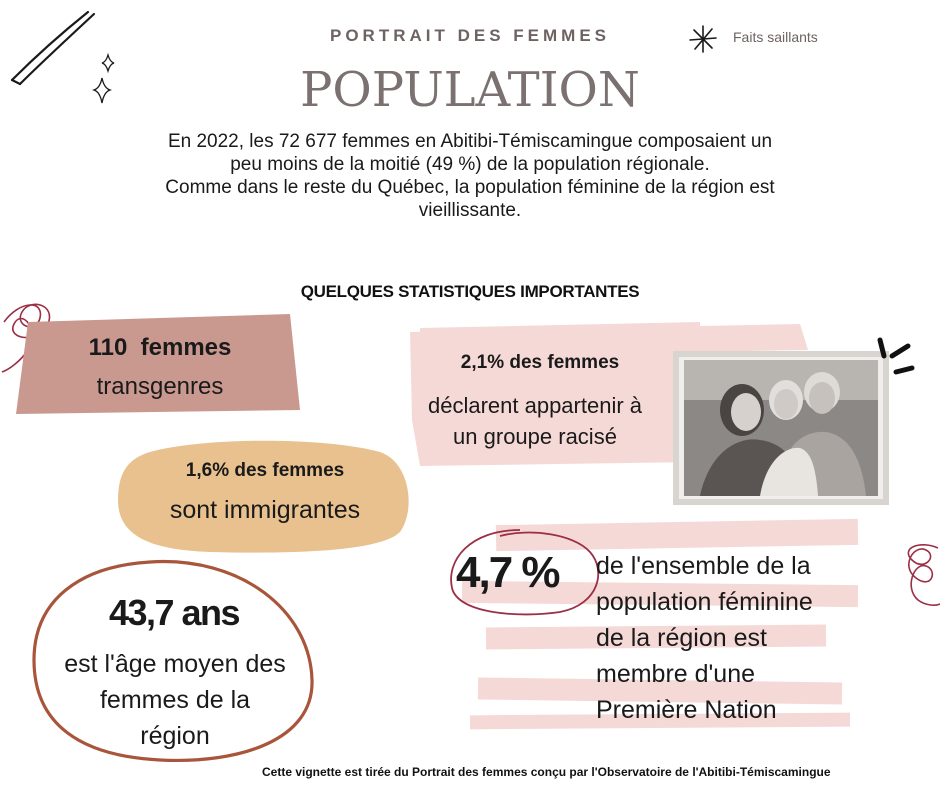 This screenshot has width=940, height=788. I want to click on age-line: femmes de la, so click(175, 700).